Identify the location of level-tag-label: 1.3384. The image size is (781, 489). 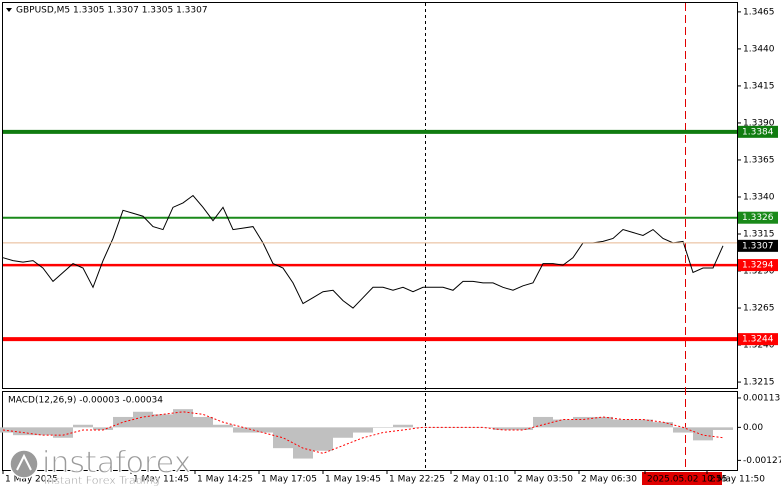
(758, 132).